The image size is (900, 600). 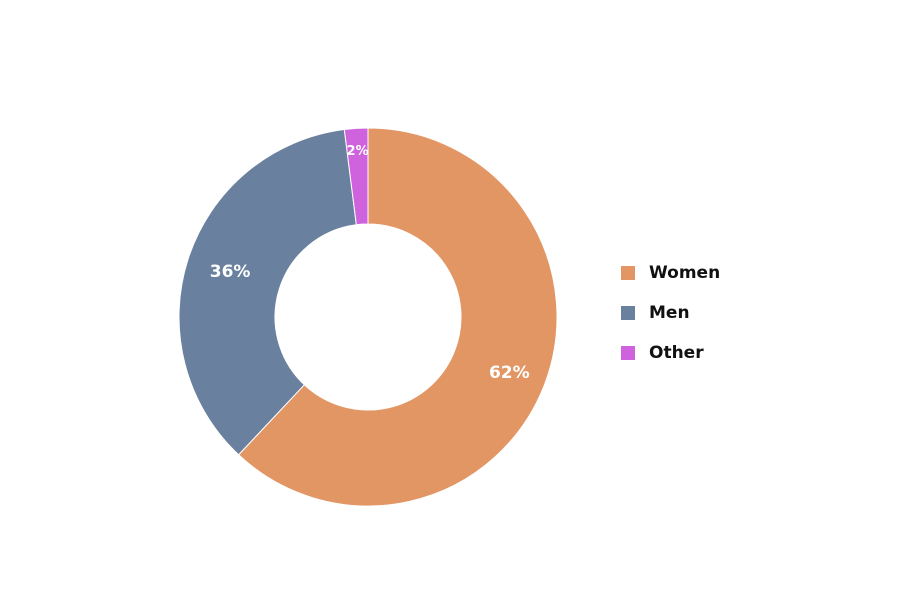 What do you see at coordinates (509, 373) in the screenshot?
I see `slice-label-women: 62%` at bounding box center [509, 373].